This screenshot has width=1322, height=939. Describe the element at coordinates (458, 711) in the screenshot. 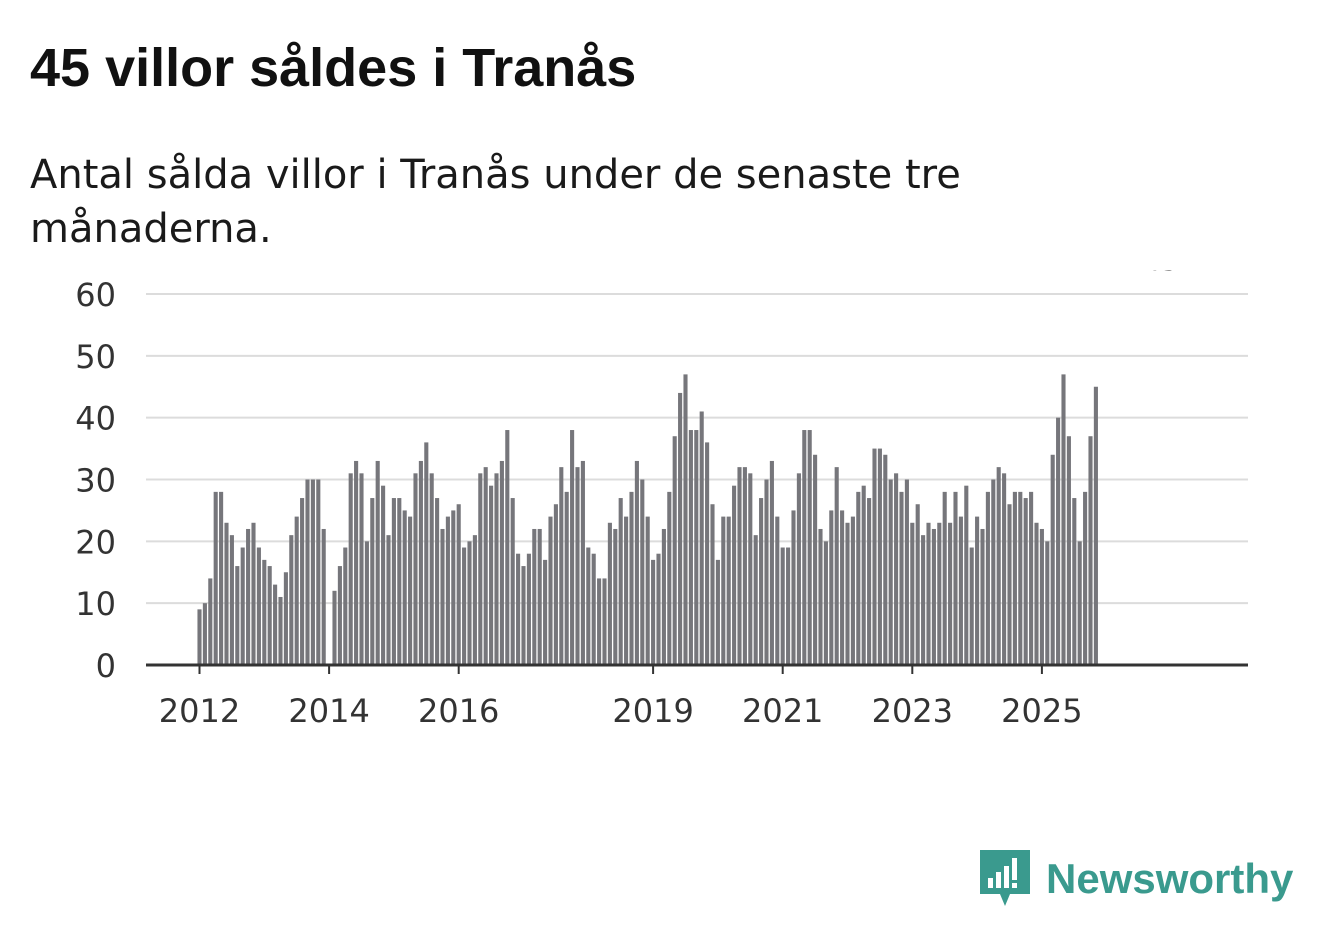

I see `x-tick-label: 2016` at that location.